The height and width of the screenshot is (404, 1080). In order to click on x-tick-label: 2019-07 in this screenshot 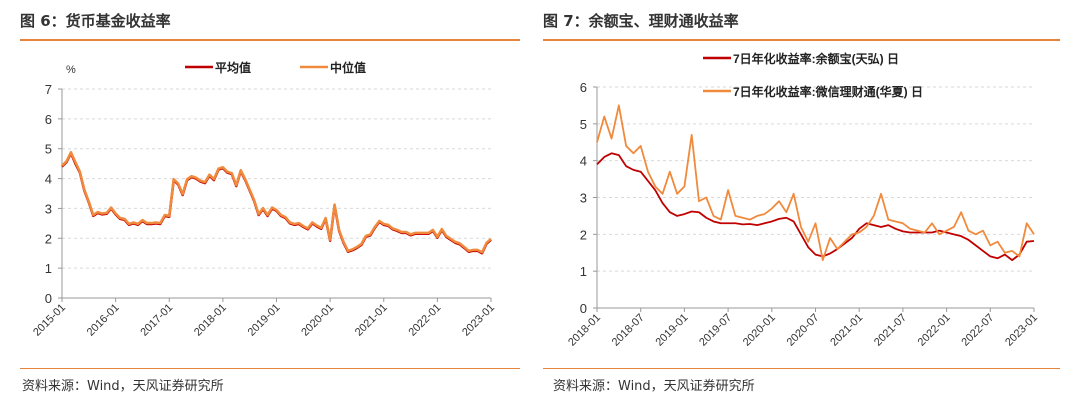, I will do `click(715, 330)`.